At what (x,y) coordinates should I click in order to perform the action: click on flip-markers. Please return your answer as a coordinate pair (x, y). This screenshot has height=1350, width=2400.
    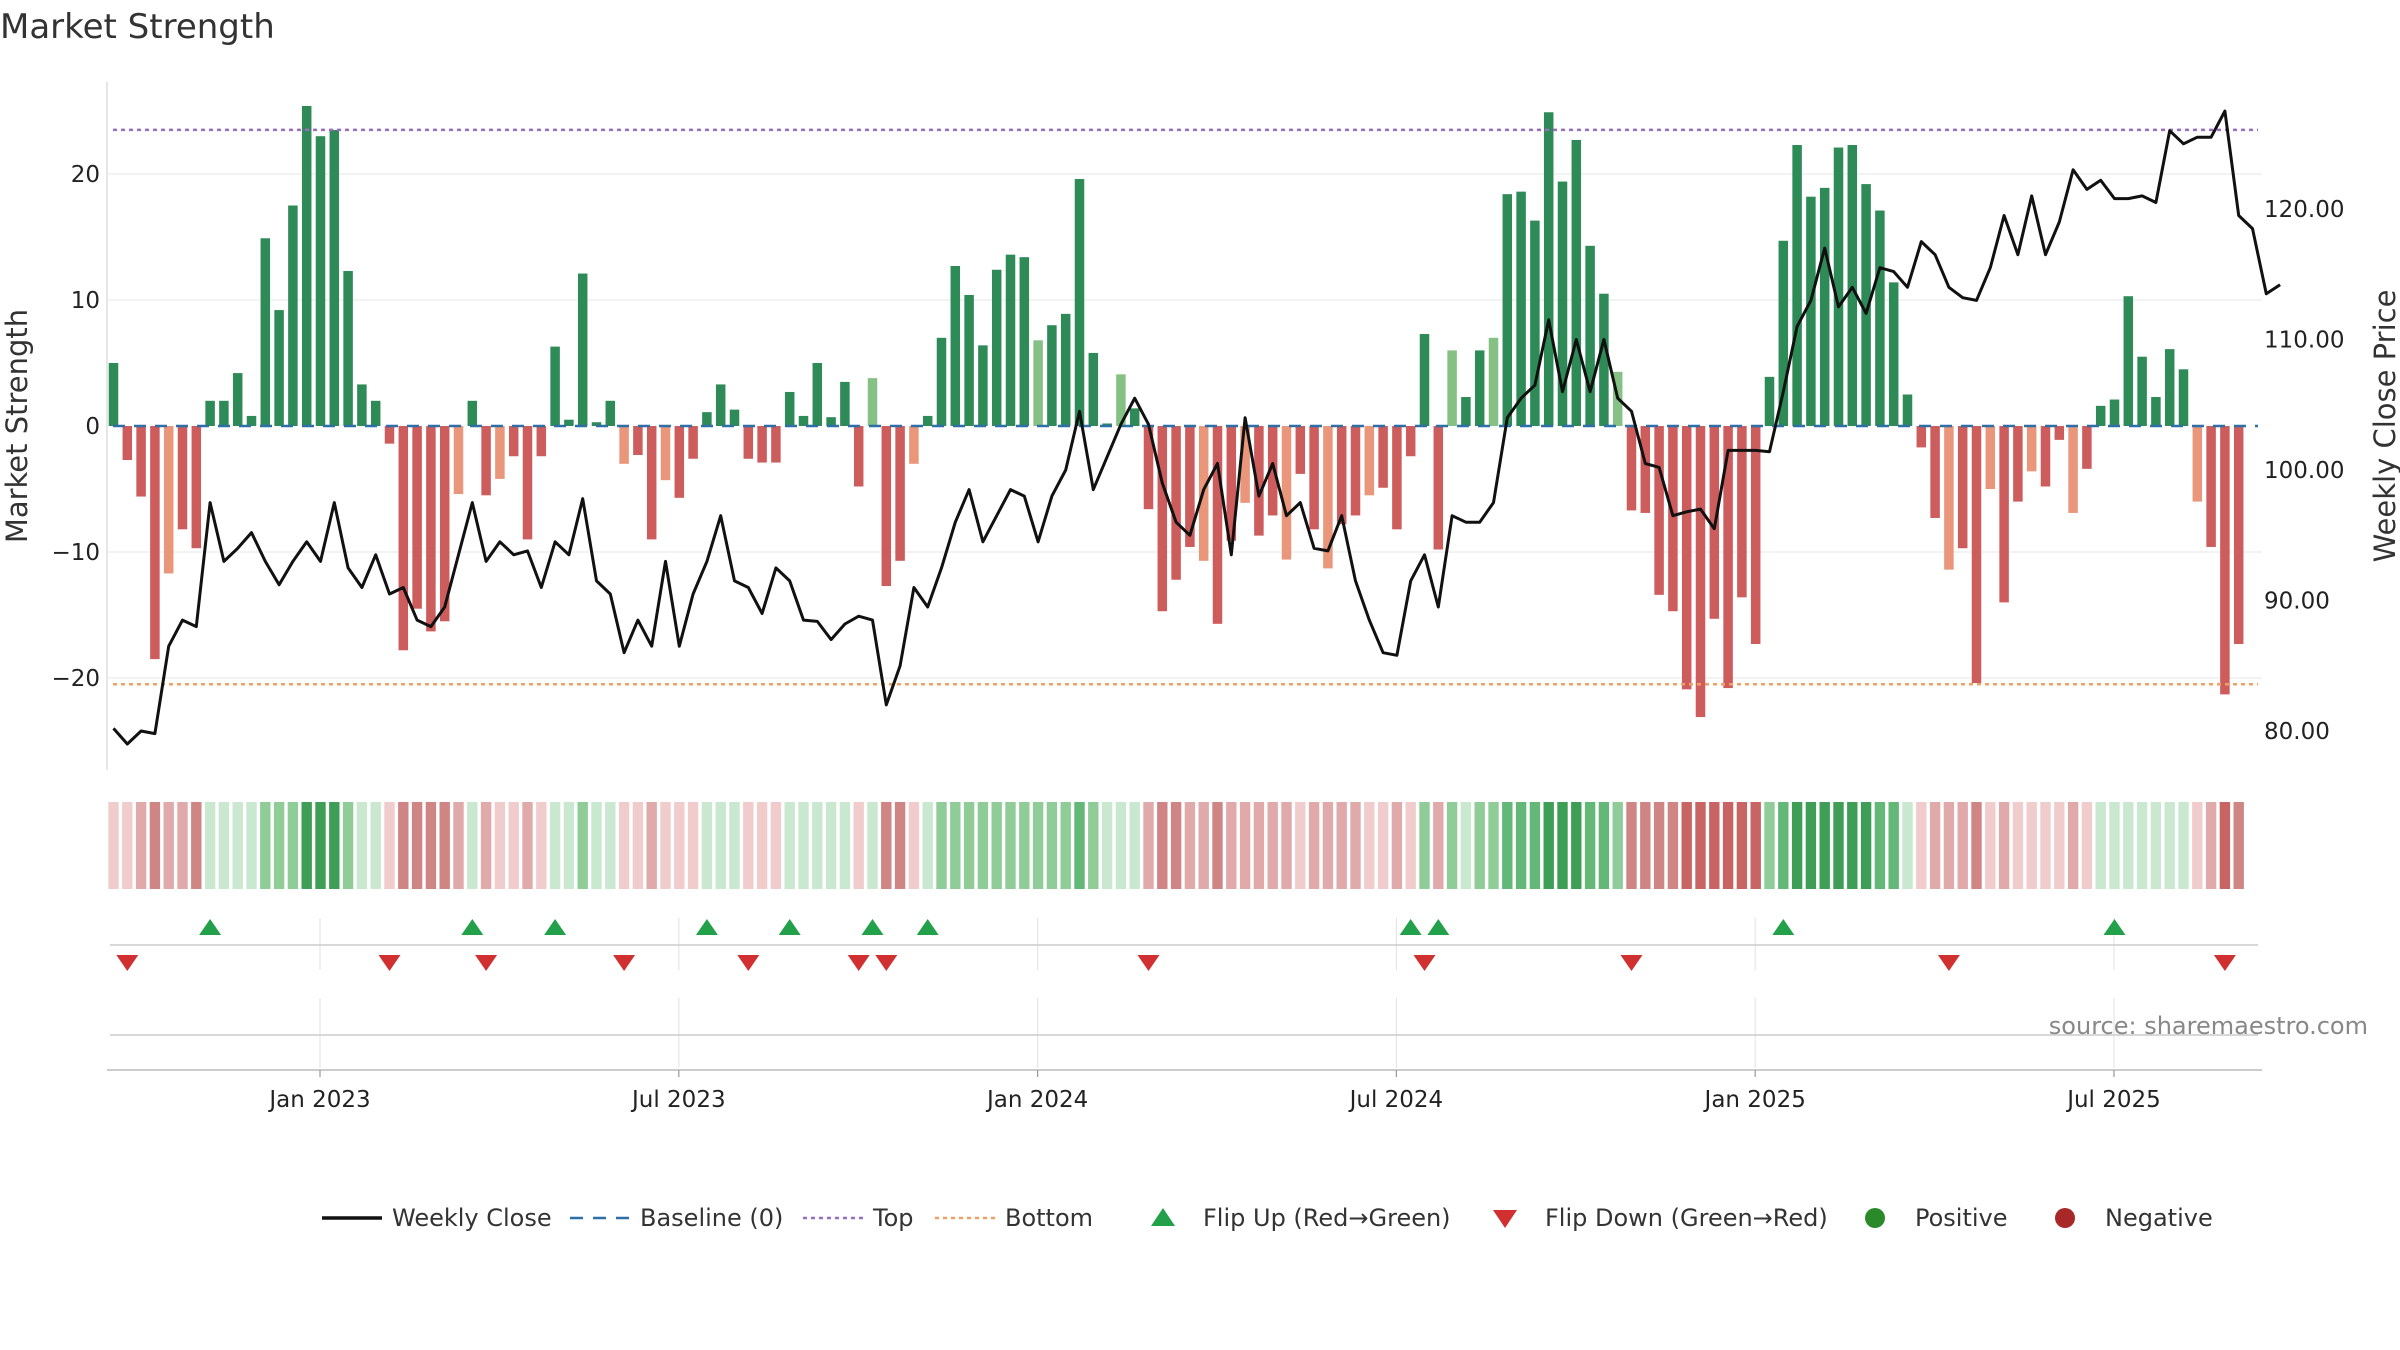
    Looking at the image, I should click on (1184, 945).